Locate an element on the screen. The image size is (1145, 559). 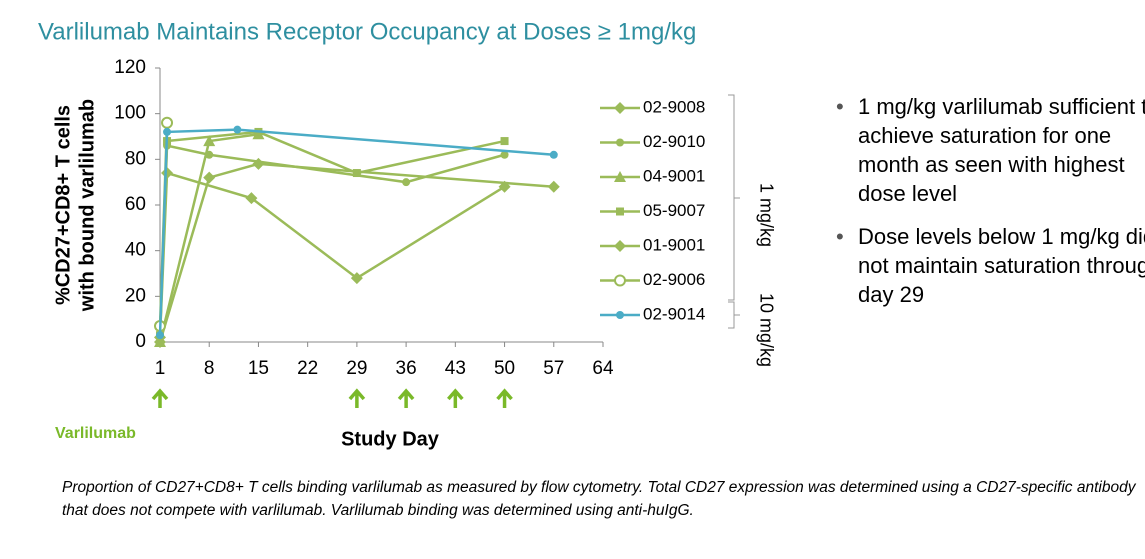
legend-label: 02-9010 is located at coordinates (674, 141).